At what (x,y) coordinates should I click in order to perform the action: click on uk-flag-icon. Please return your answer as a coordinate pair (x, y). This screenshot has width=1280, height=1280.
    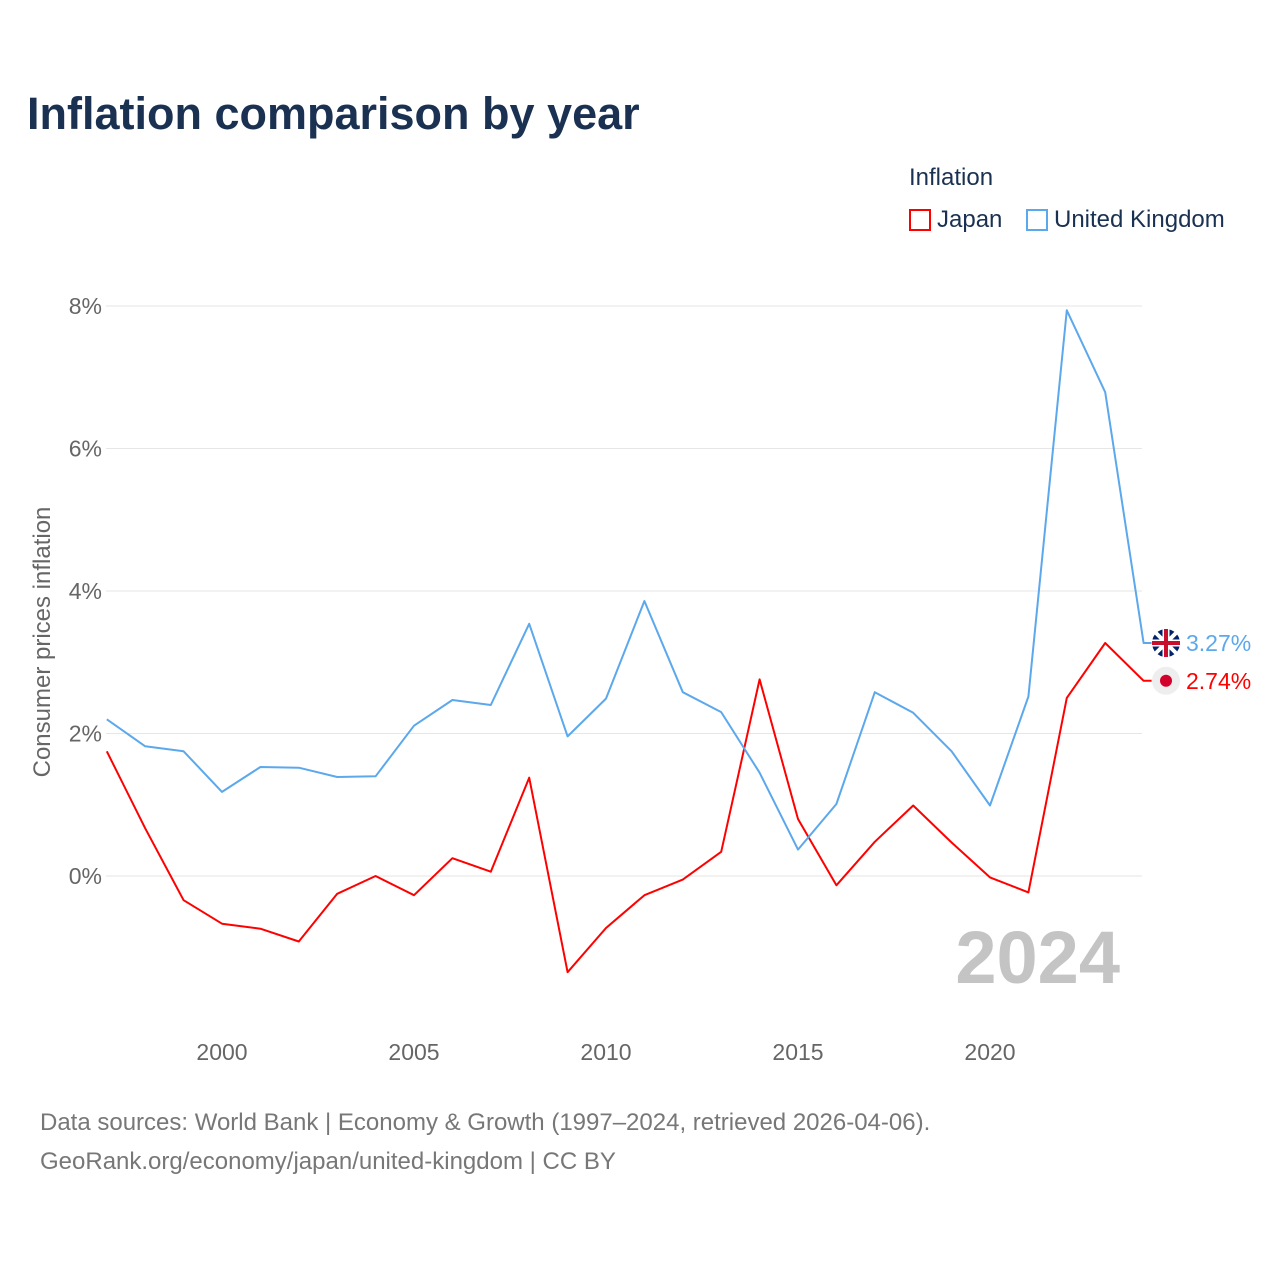
    Looking at the image, I should click on (1166, 643).